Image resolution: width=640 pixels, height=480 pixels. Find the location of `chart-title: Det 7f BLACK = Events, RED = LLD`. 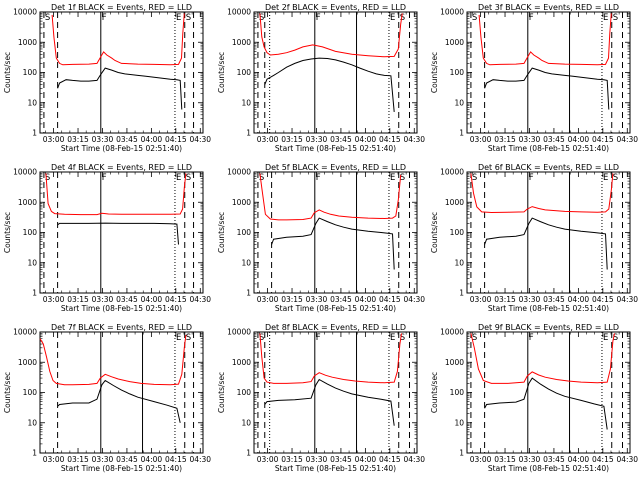

chart-title: Det 7f BLACK = Events, RED = LLD is located at coordinates (121, 327).